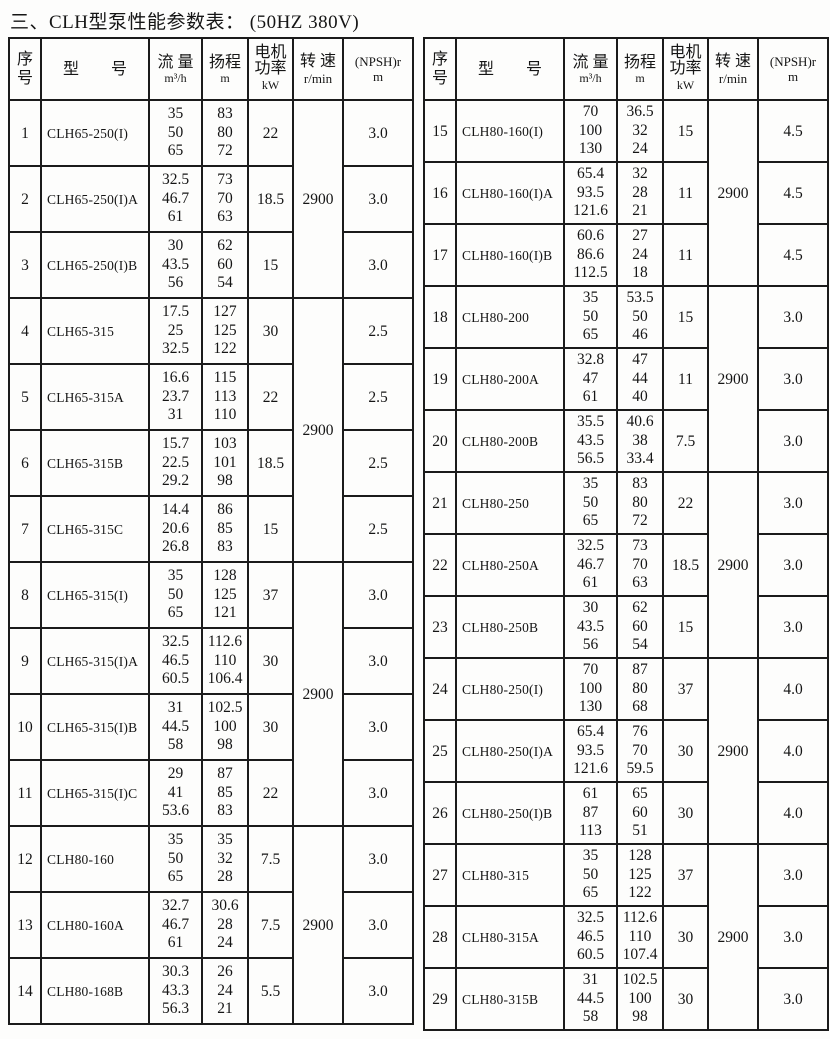 This screenshot has height=1039, width=830. What do you see at coordinates (25, 661) in the screenshot?
I see `row-index-cell: 9` at bounding box center [25, 661].